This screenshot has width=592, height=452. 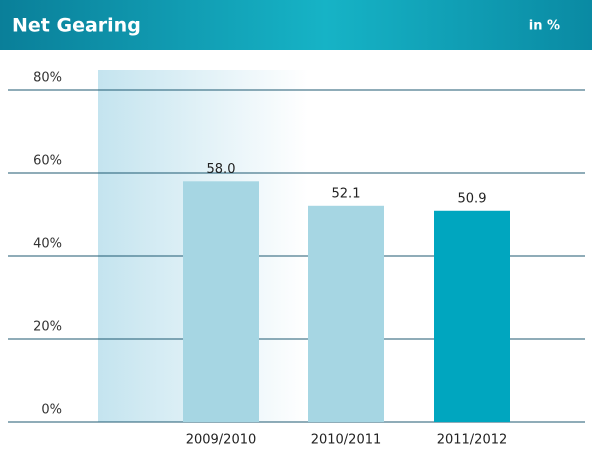 I want to click on y-tick-label: 0%, so click(x=51, y=410).